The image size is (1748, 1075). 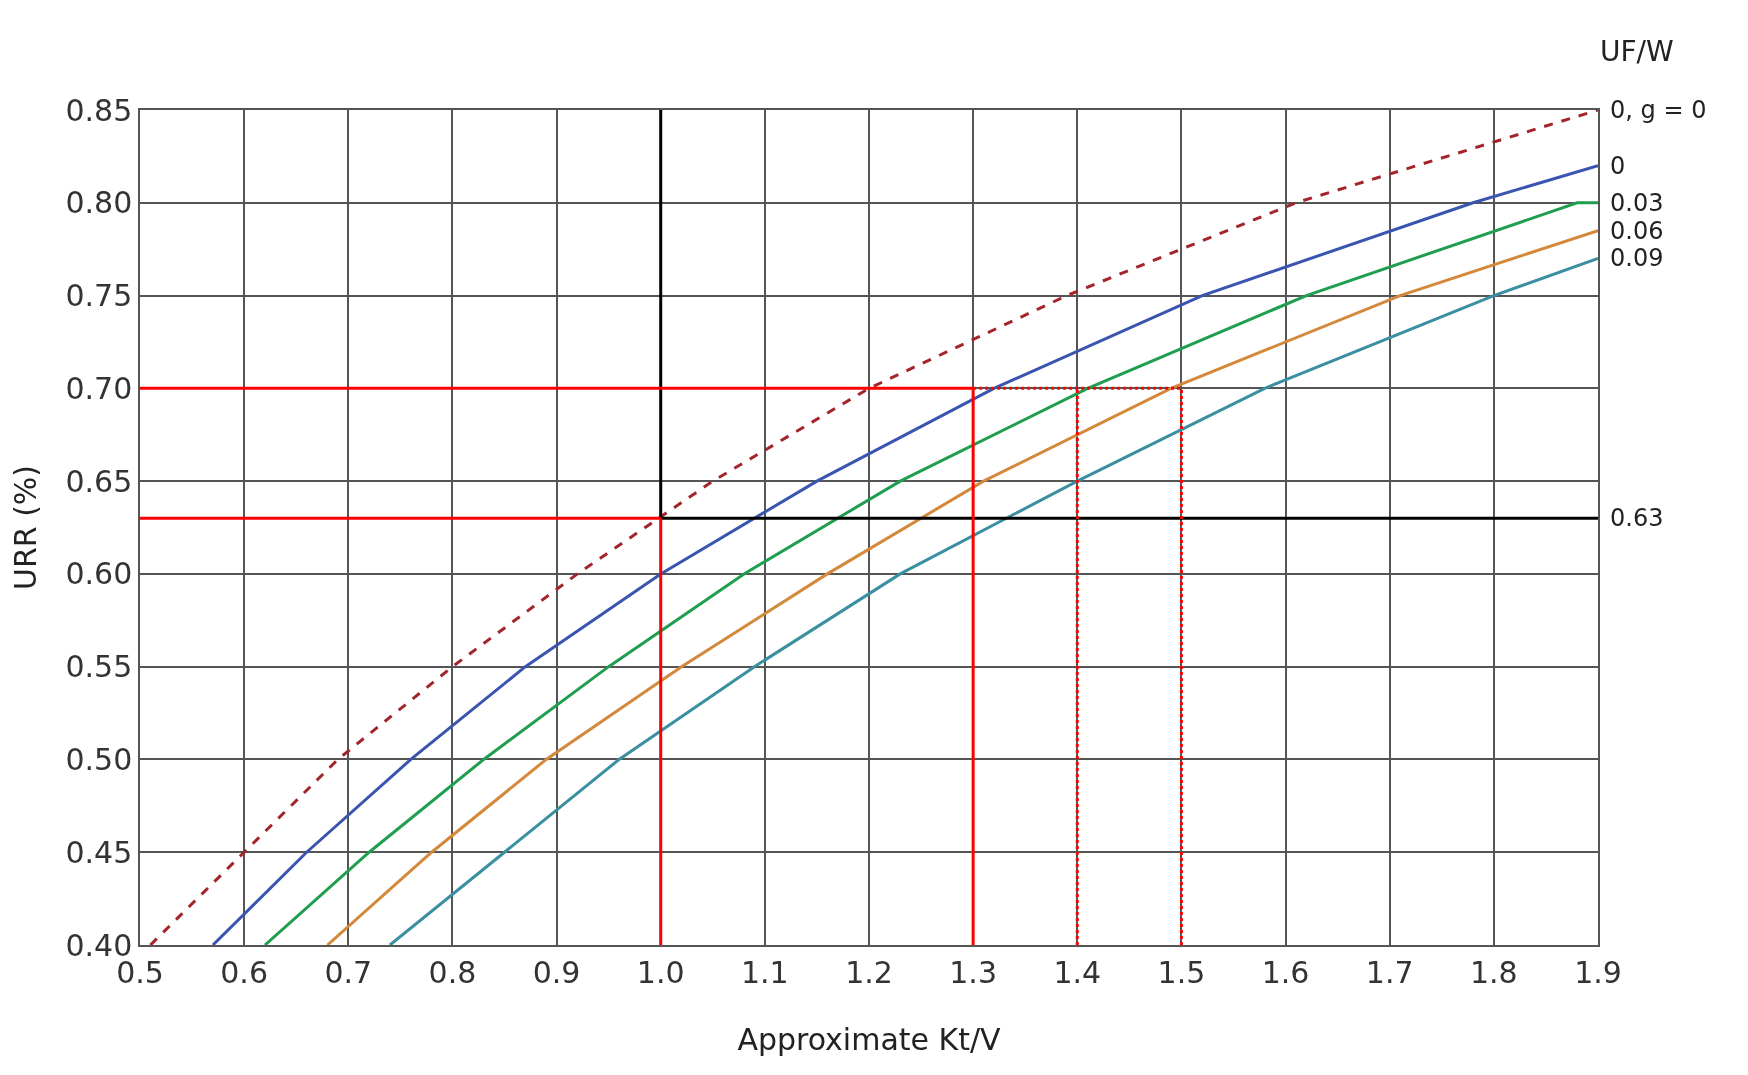 What do you see at coordinates (869, 1039) in the screenshot?
I see `x-axis-title: Approximate Kt/V` at bounding box center [869, 1039].